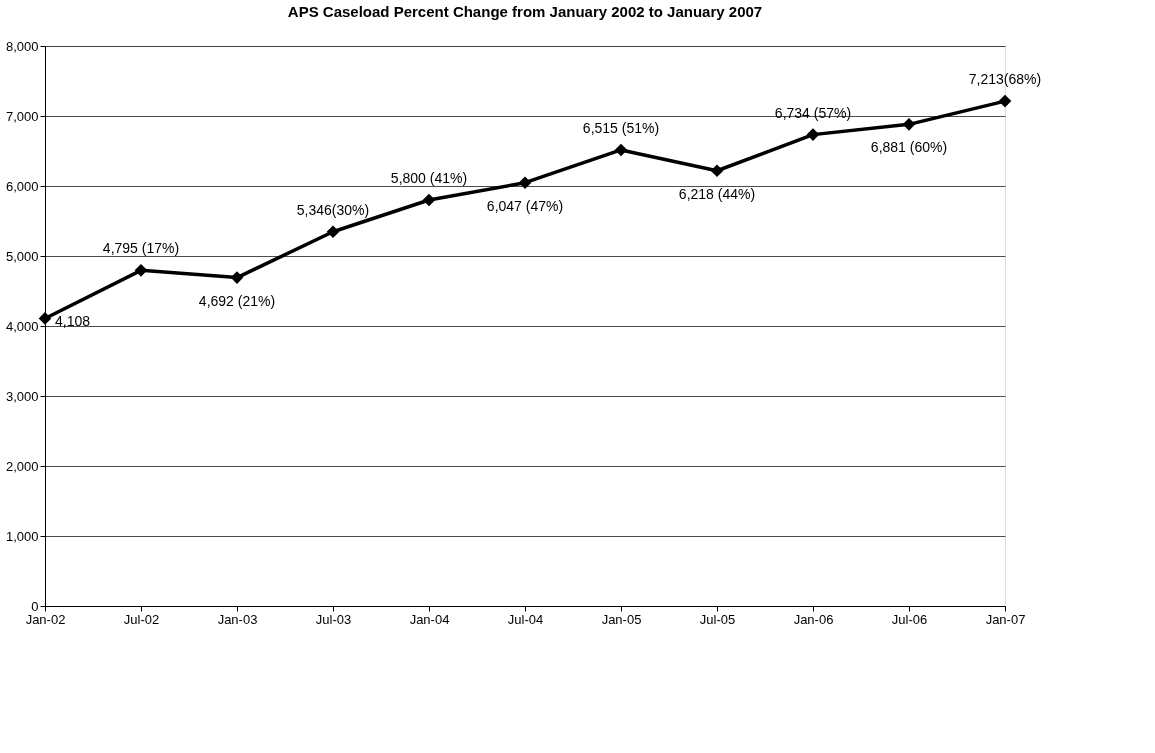 The height and width of the screenshot is (753, 1155). What do you see at coordinates (22, 326) in the screenshot?
I see `y-tick-label: 4,000` at bounding box center [22, 326].